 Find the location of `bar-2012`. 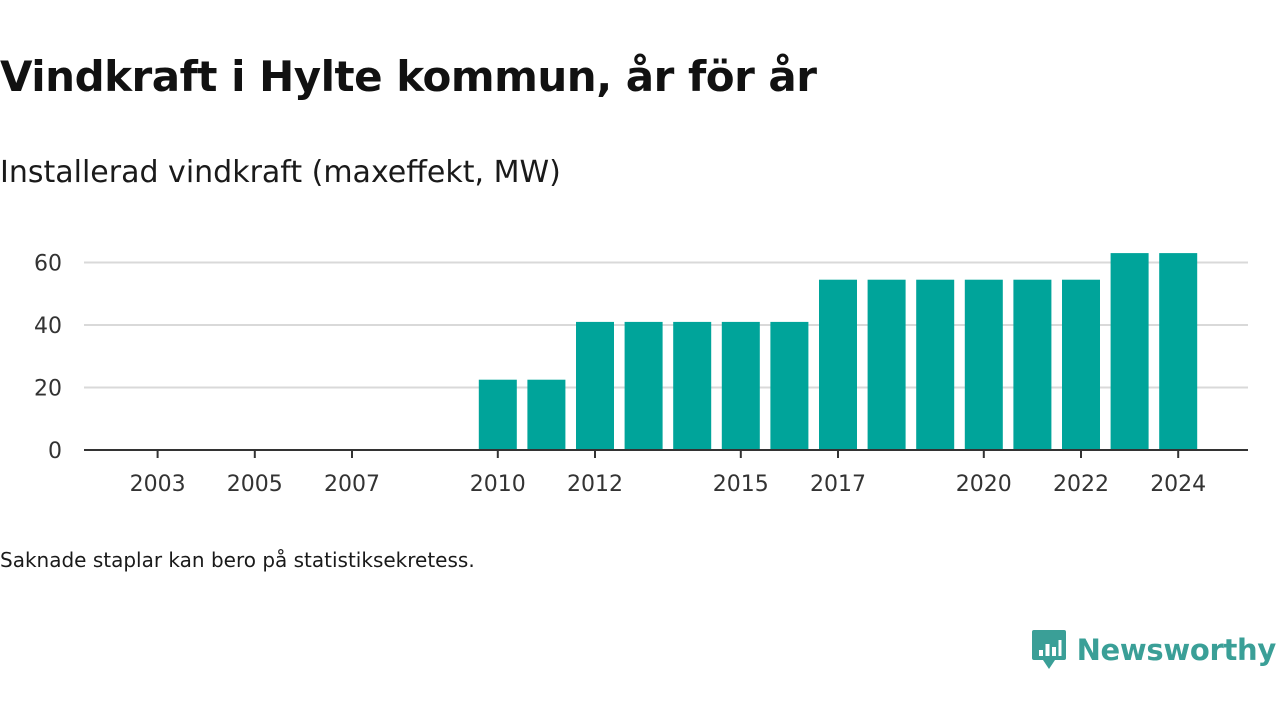

bar-2012 is located at coordinates (595, 385).